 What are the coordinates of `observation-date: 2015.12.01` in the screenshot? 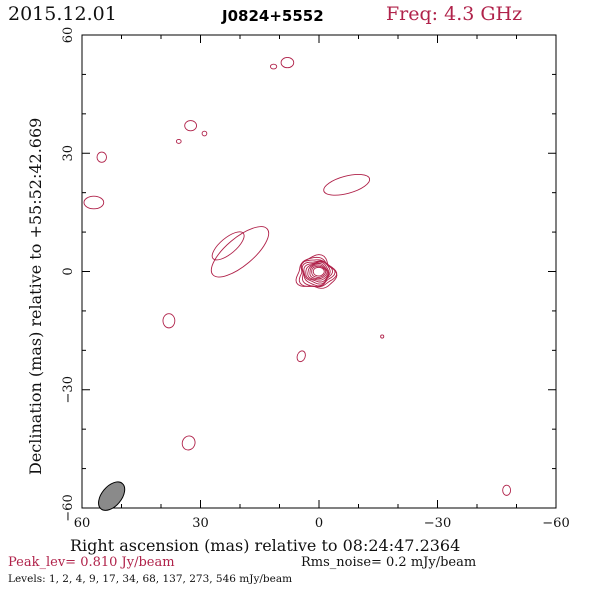 It's located at (62, 14).